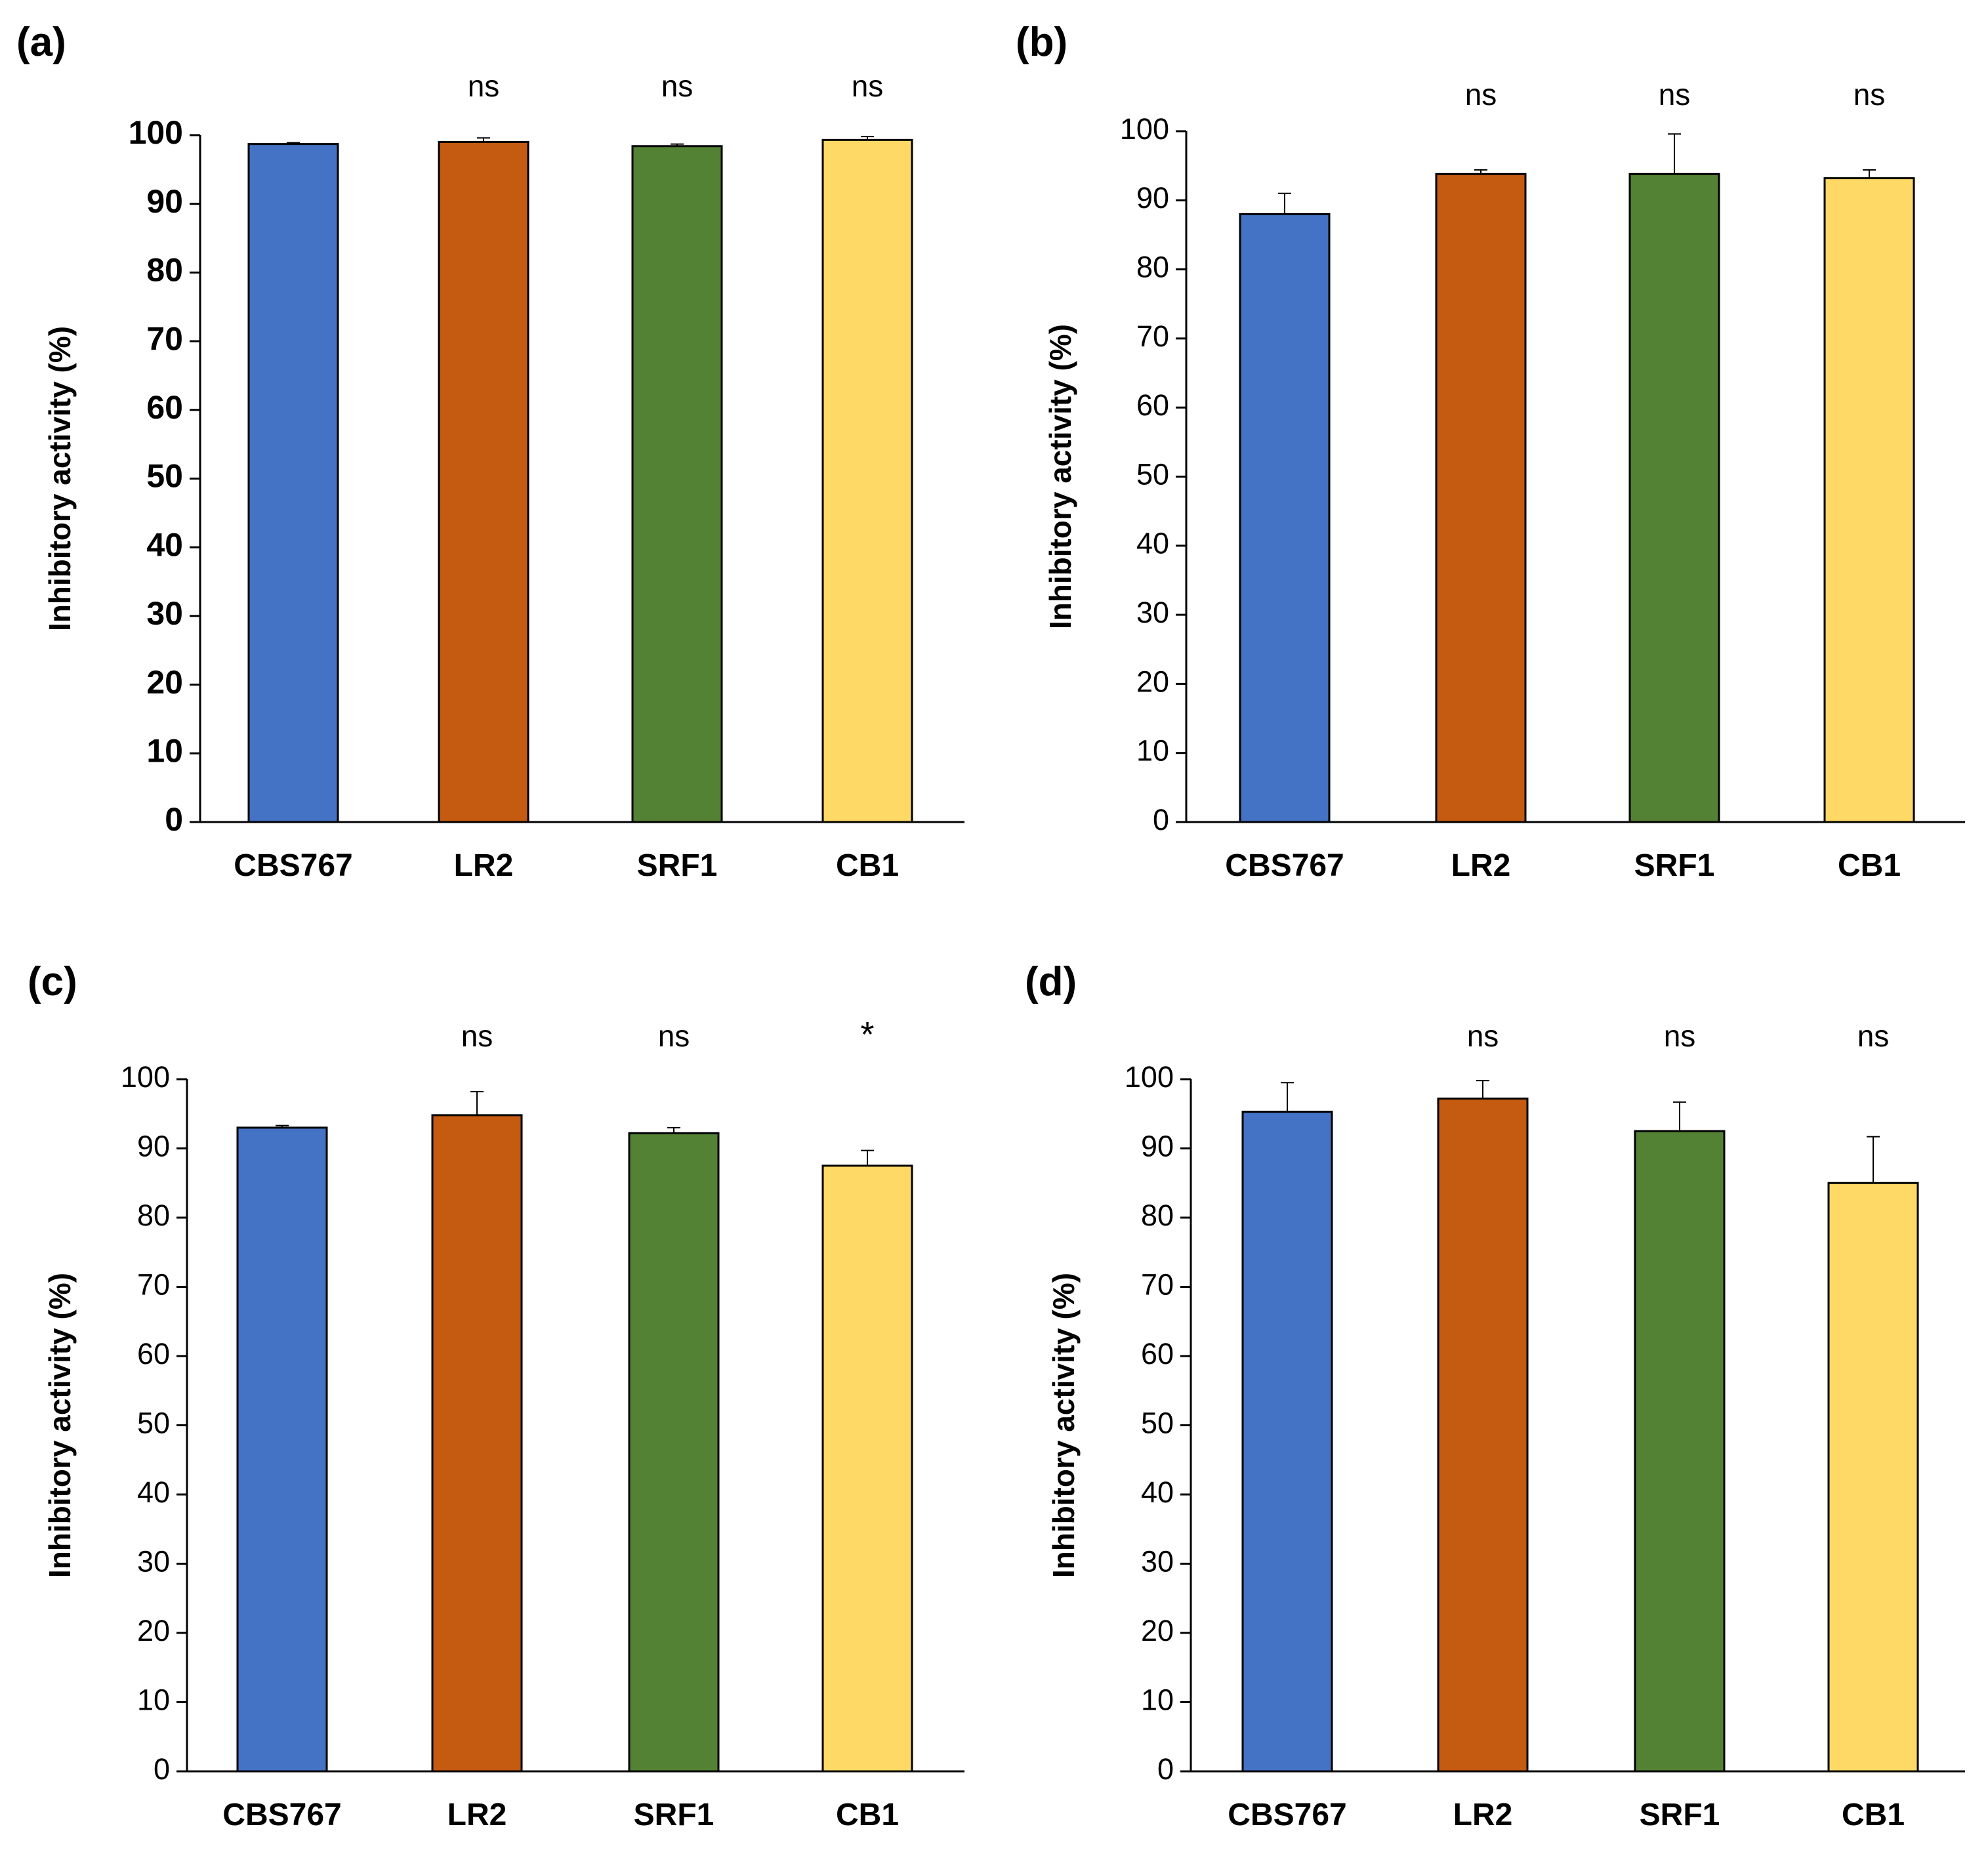  What do you see at coordinates (52, 981) in the screenshot?
I see `panel-label: (c)` at bounding box center [52, 981].